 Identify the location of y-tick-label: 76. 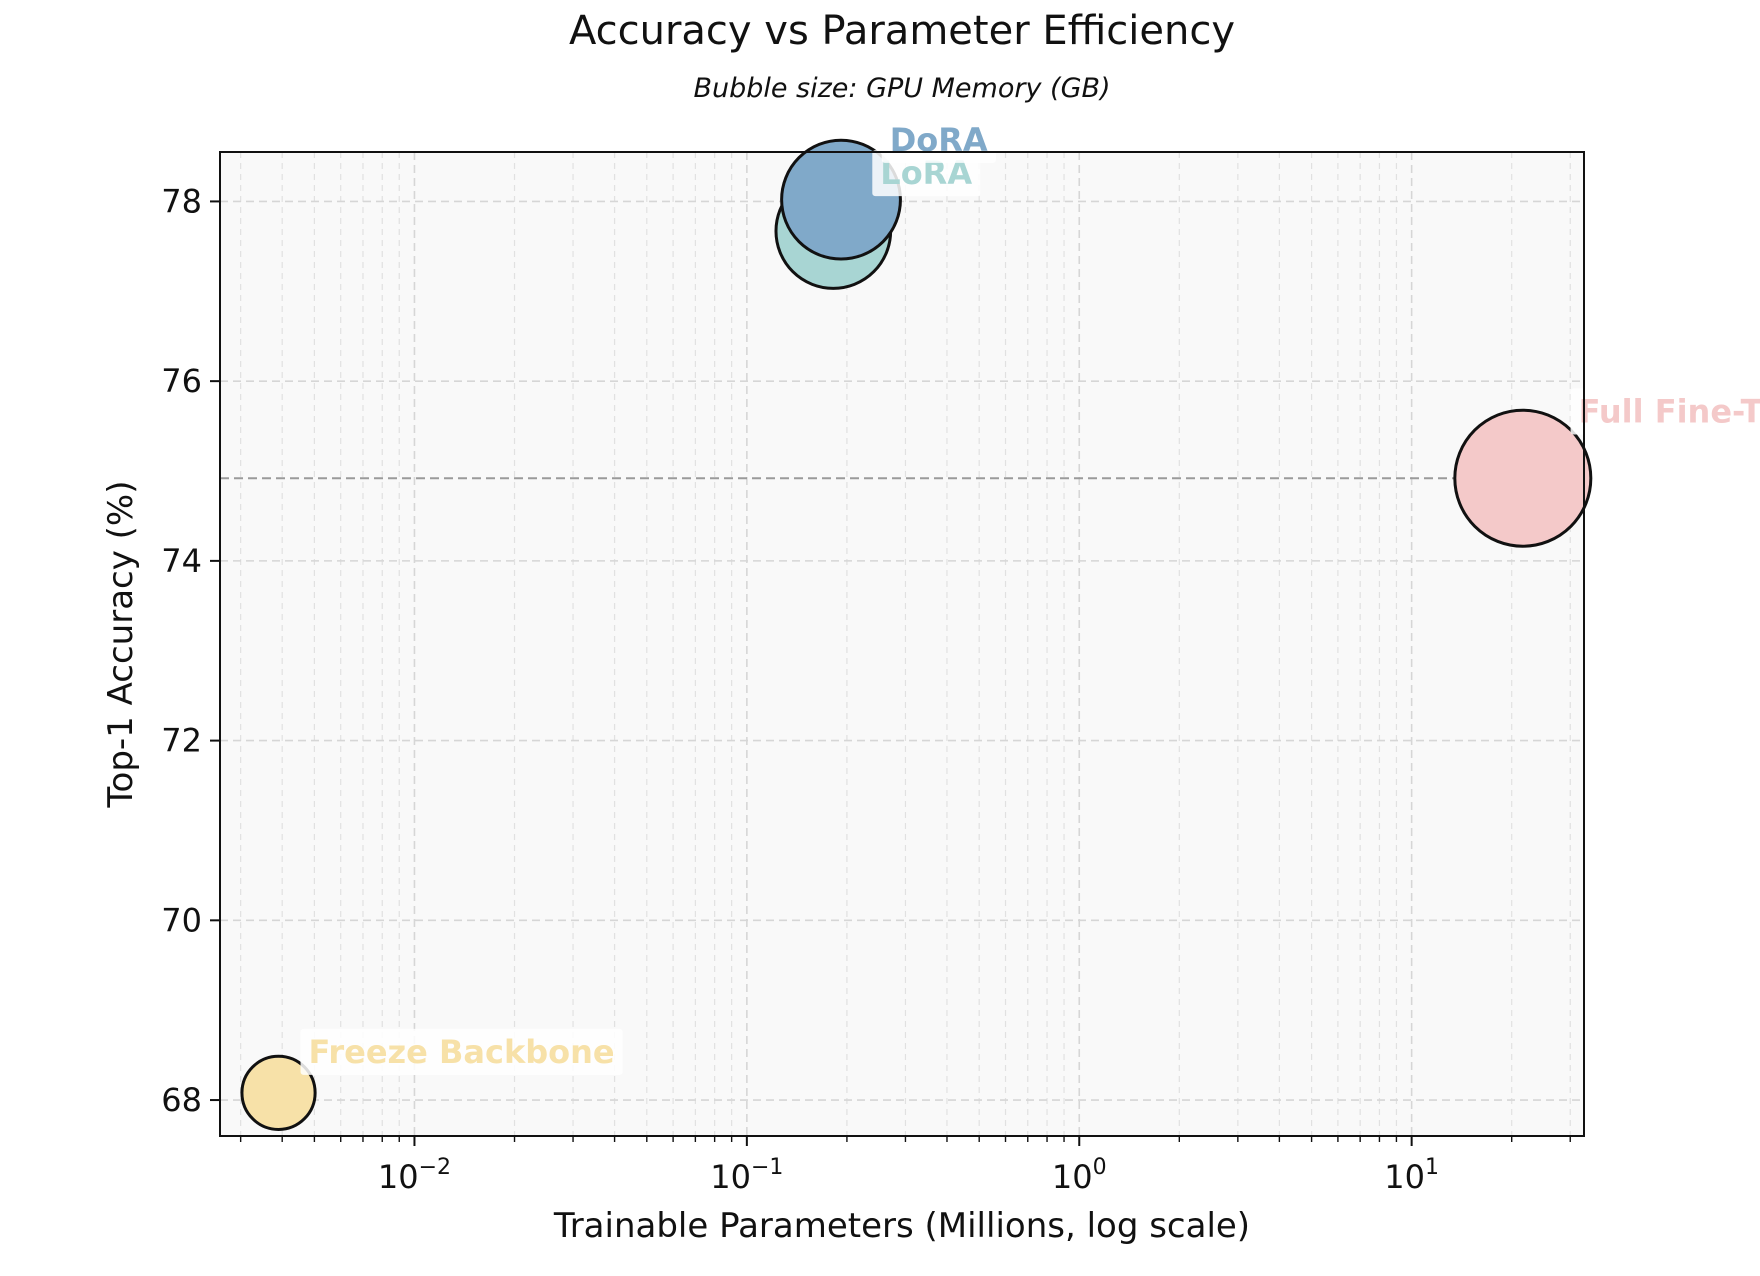
(181, 381).